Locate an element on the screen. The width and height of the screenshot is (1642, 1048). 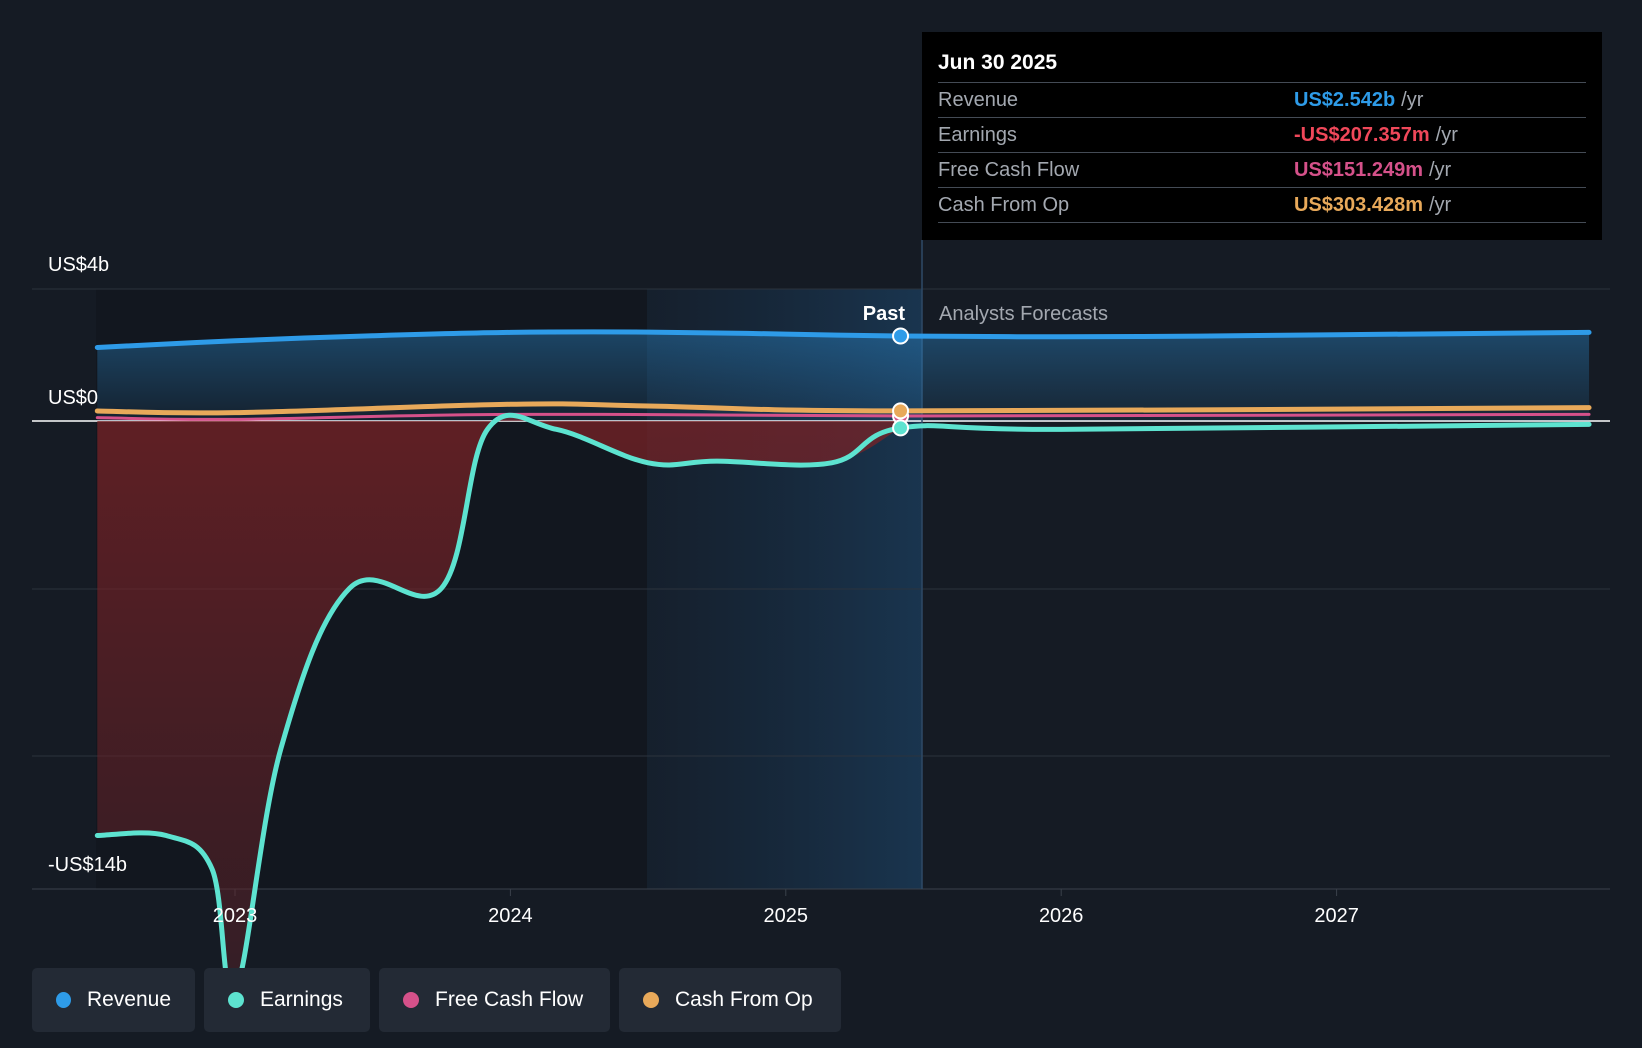
forecast-label: Analysts Forecasts is located at coordinates (1023, 314).